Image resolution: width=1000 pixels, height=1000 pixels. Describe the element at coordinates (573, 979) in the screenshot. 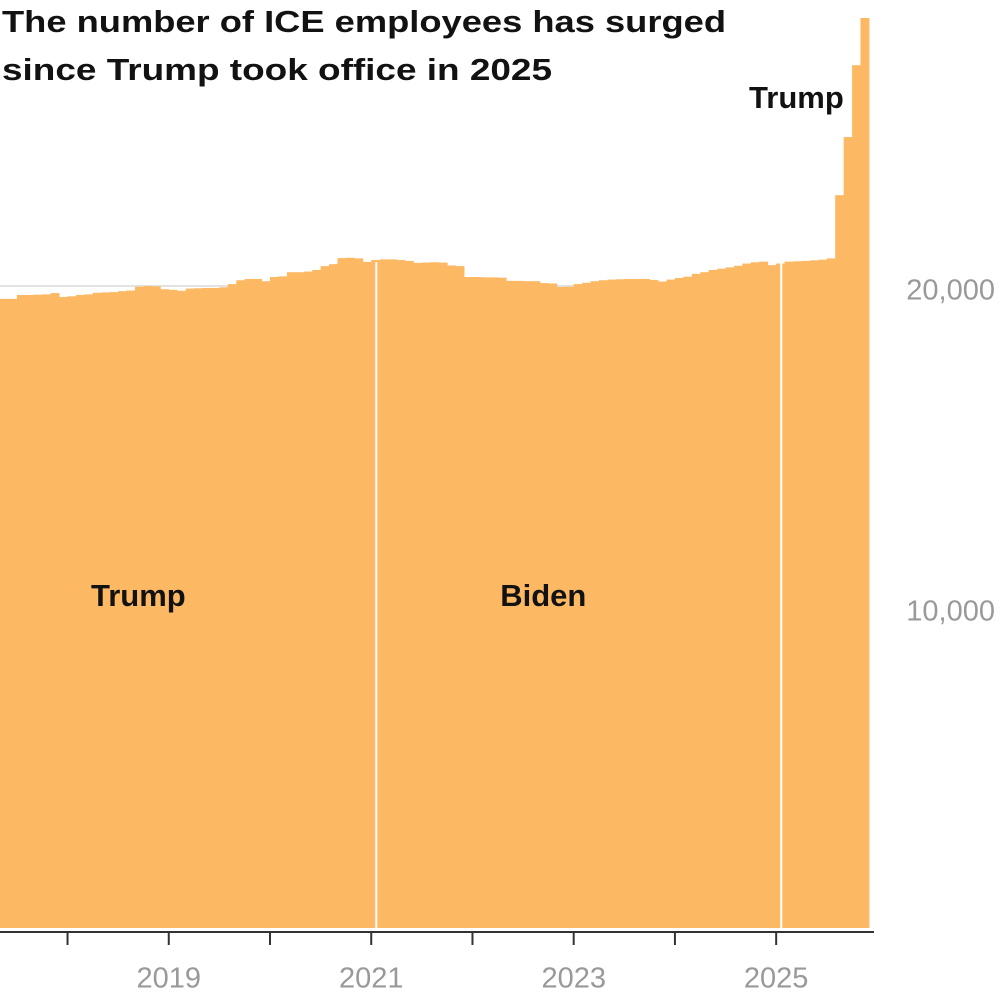

I see `x-tick-label: 2023` at that location.